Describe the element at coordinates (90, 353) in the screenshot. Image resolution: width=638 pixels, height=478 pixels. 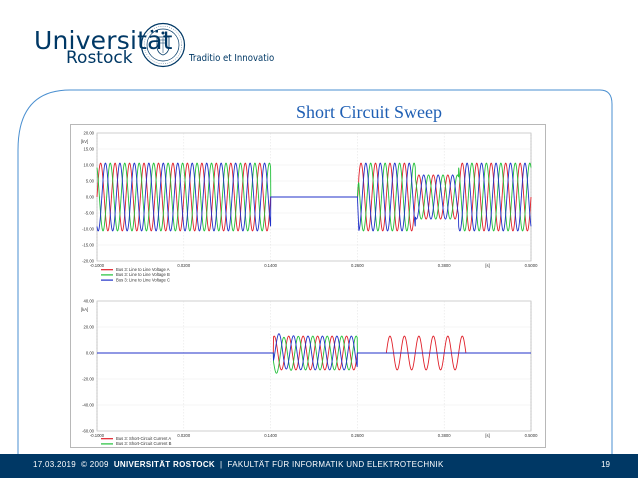
I see `chart-1-ytick-label: 0.00` at that location.